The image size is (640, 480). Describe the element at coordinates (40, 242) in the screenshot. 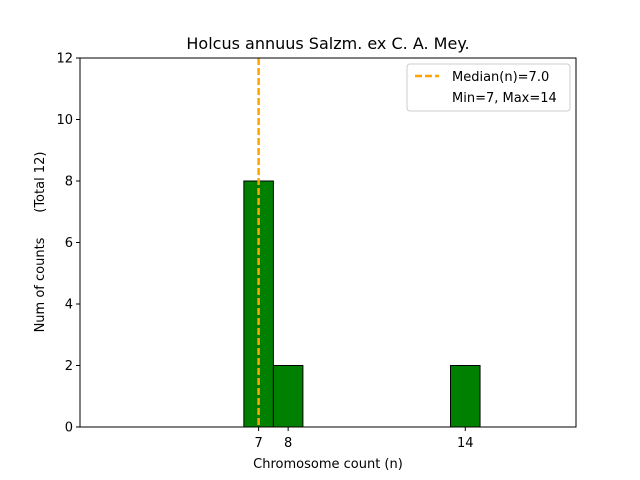

I see `y-axis-label: Num of counts (Total 12)` at that location.